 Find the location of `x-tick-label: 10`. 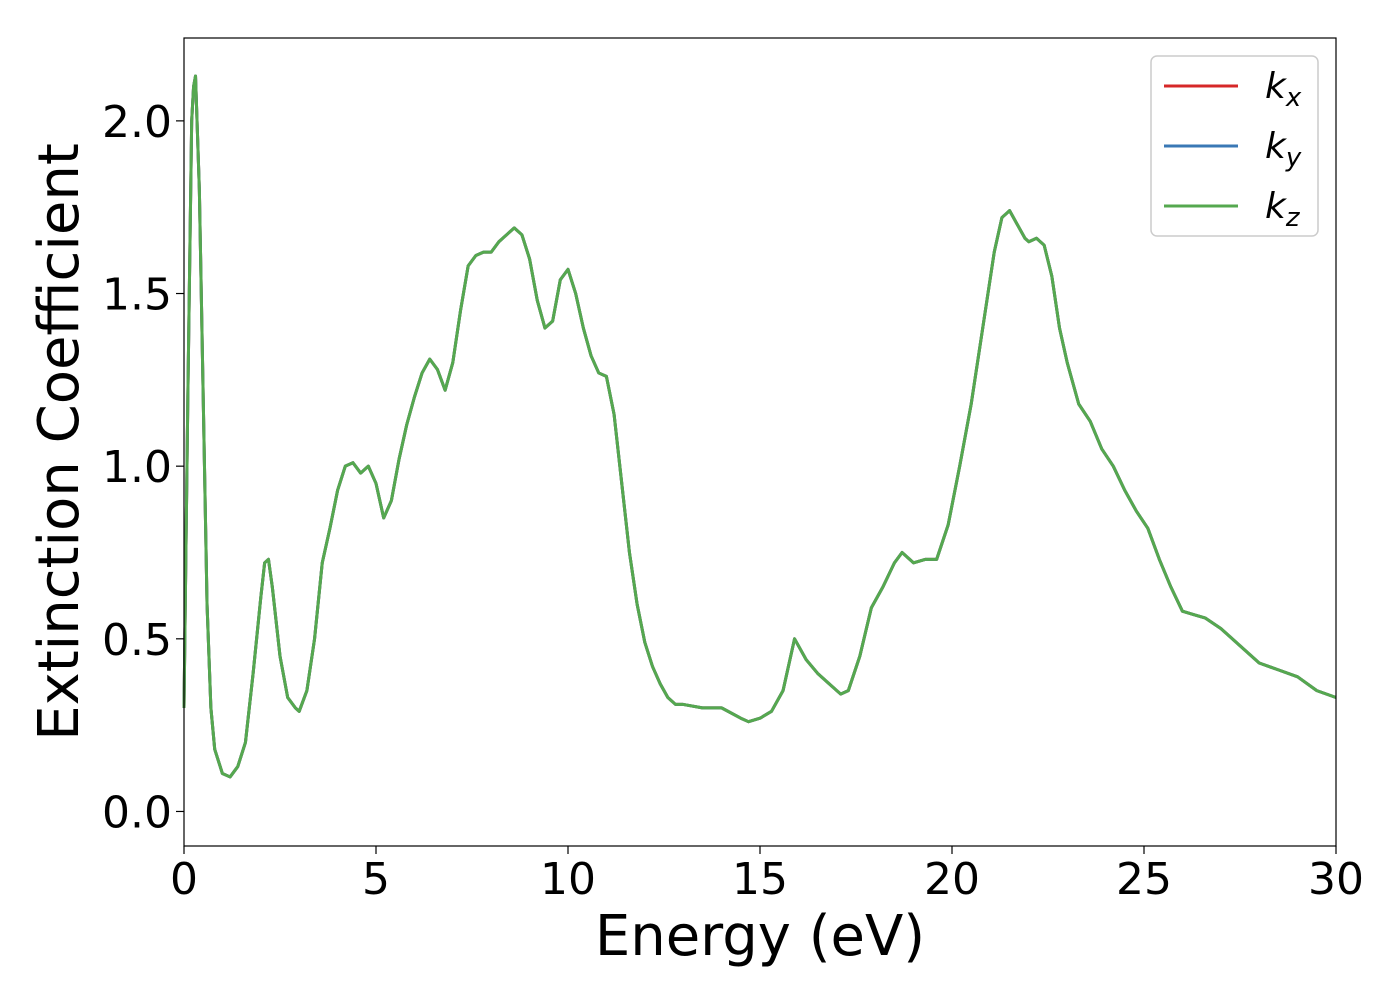

x-tick-label: 10 is located at coordinates (568, 879).